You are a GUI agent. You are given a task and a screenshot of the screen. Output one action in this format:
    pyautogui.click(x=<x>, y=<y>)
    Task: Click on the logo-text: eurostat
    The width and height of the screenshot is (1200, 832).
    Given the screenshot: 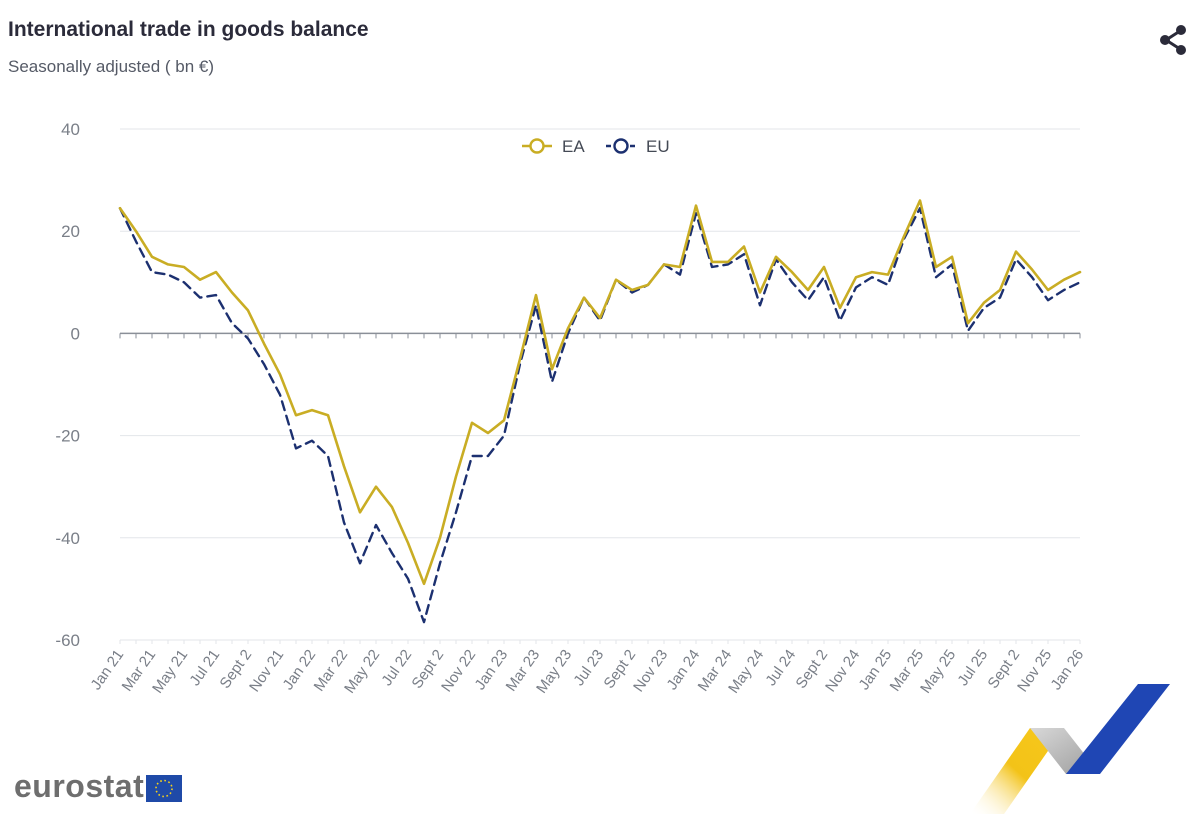 What is the action you would take?
    pyautogui.click(x=79, y=786)
    